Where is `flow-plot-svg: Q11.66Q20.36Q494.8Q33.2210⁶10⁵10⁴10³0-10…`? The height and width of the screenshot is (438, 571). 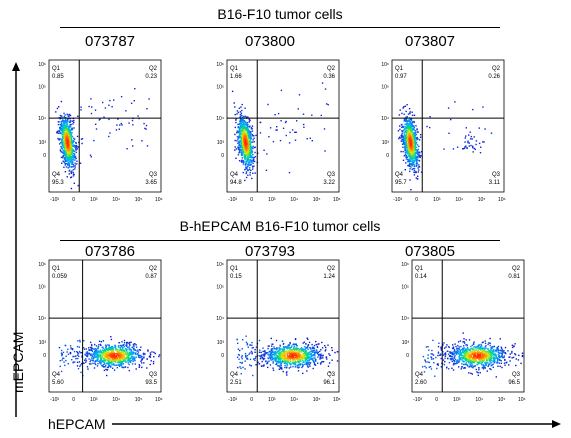
flow-plot-svg: Q11.66Q20.36Q494.8Q33.2210⁶10⁵10⁴10³0-10… is located at coordinates (278, 131).